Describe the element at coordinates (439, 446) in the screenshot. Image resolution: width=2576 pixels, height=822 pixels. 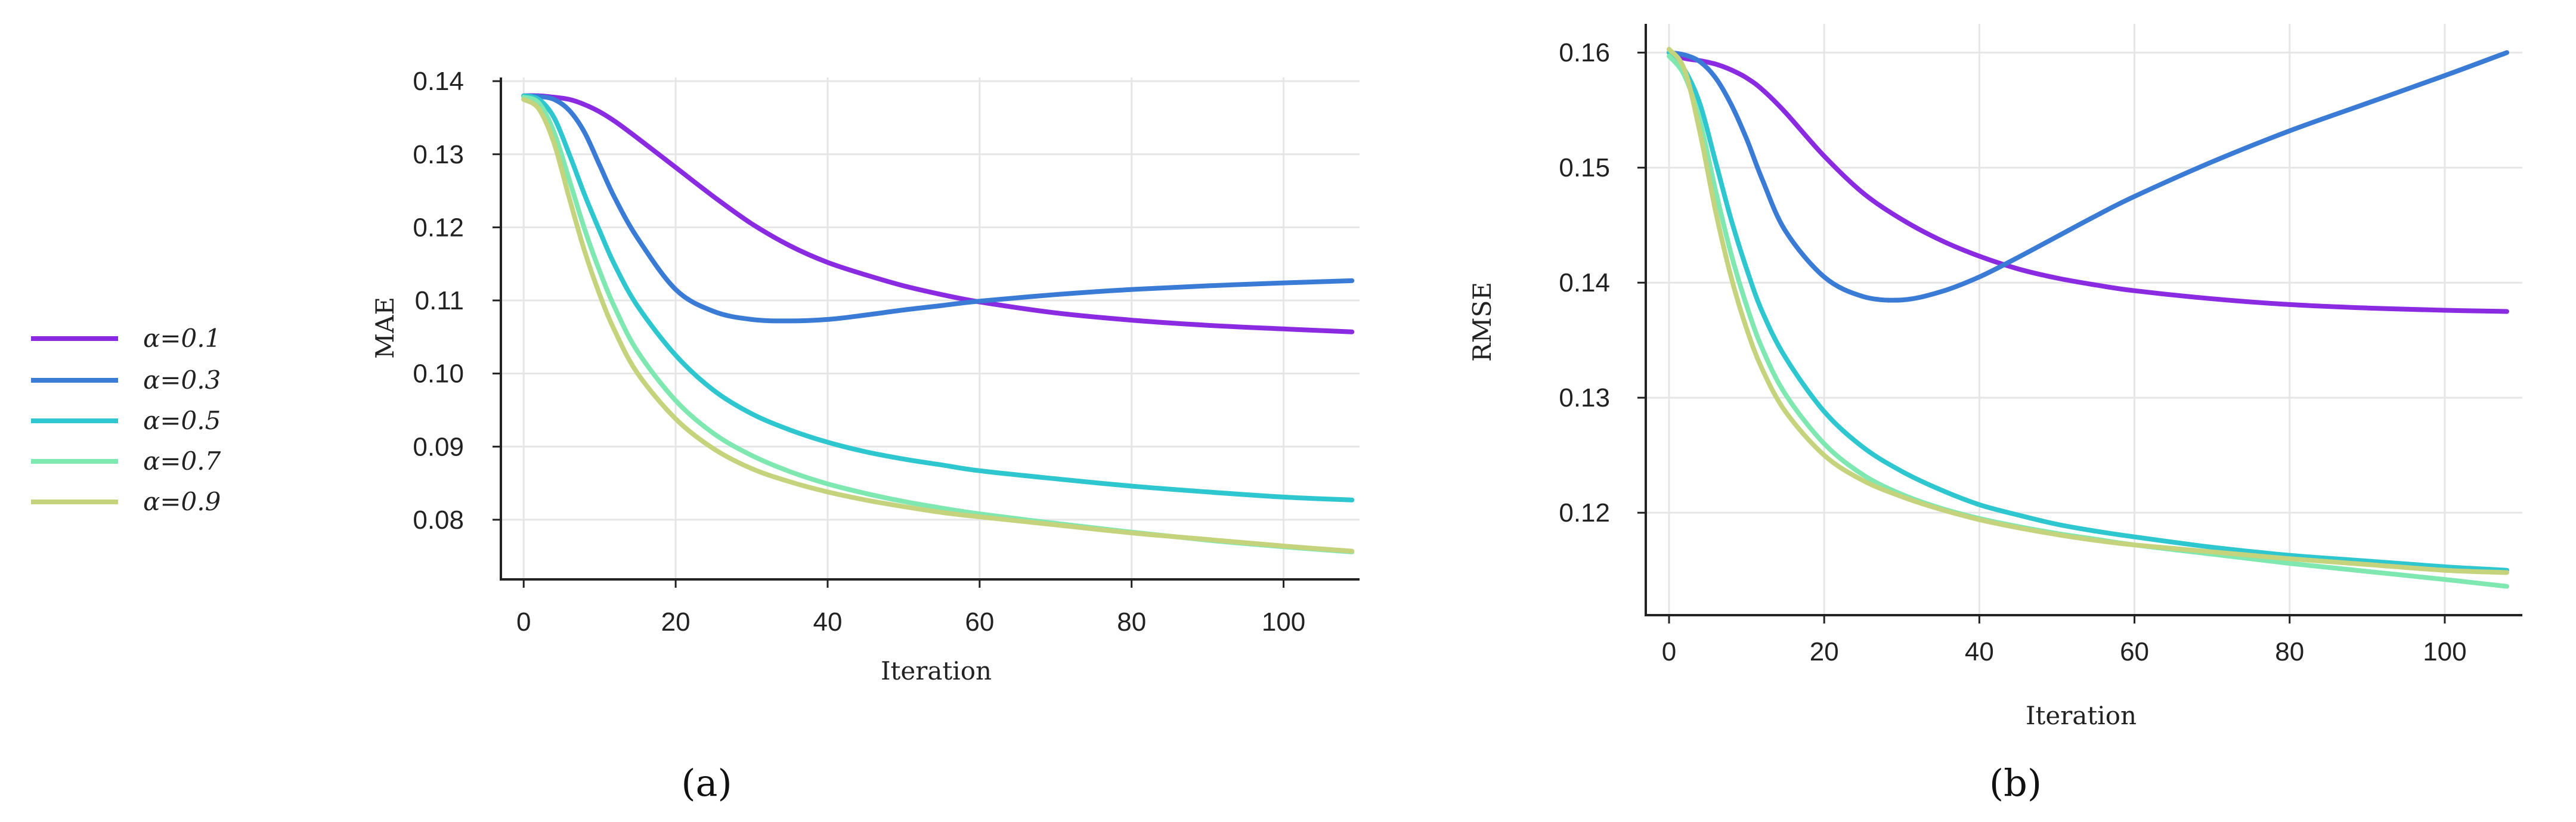
I see `y-tick-label: 0.09` at that location.